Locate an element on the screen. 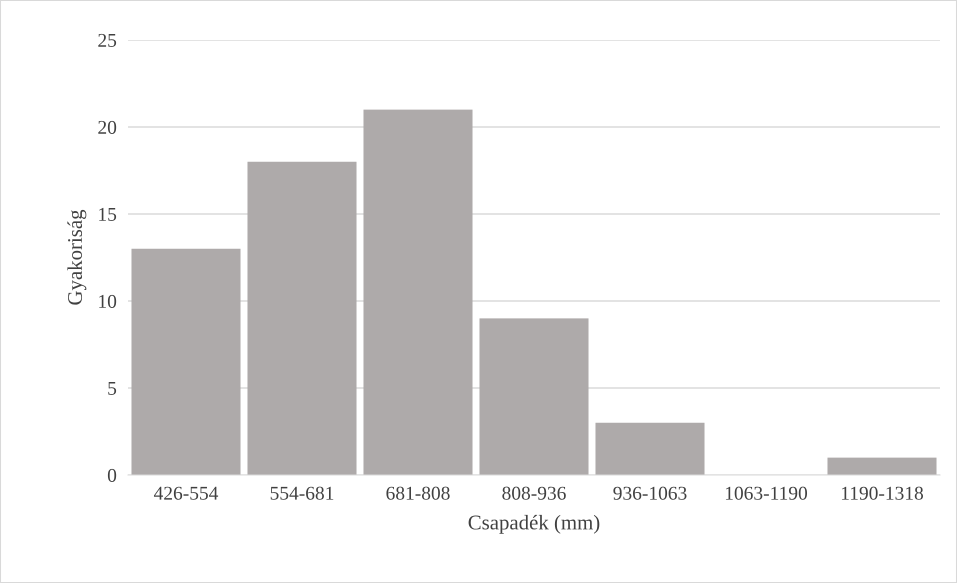 The image size is (957, 583). y-tick-label: 15 is located at coordinates (107, 214).